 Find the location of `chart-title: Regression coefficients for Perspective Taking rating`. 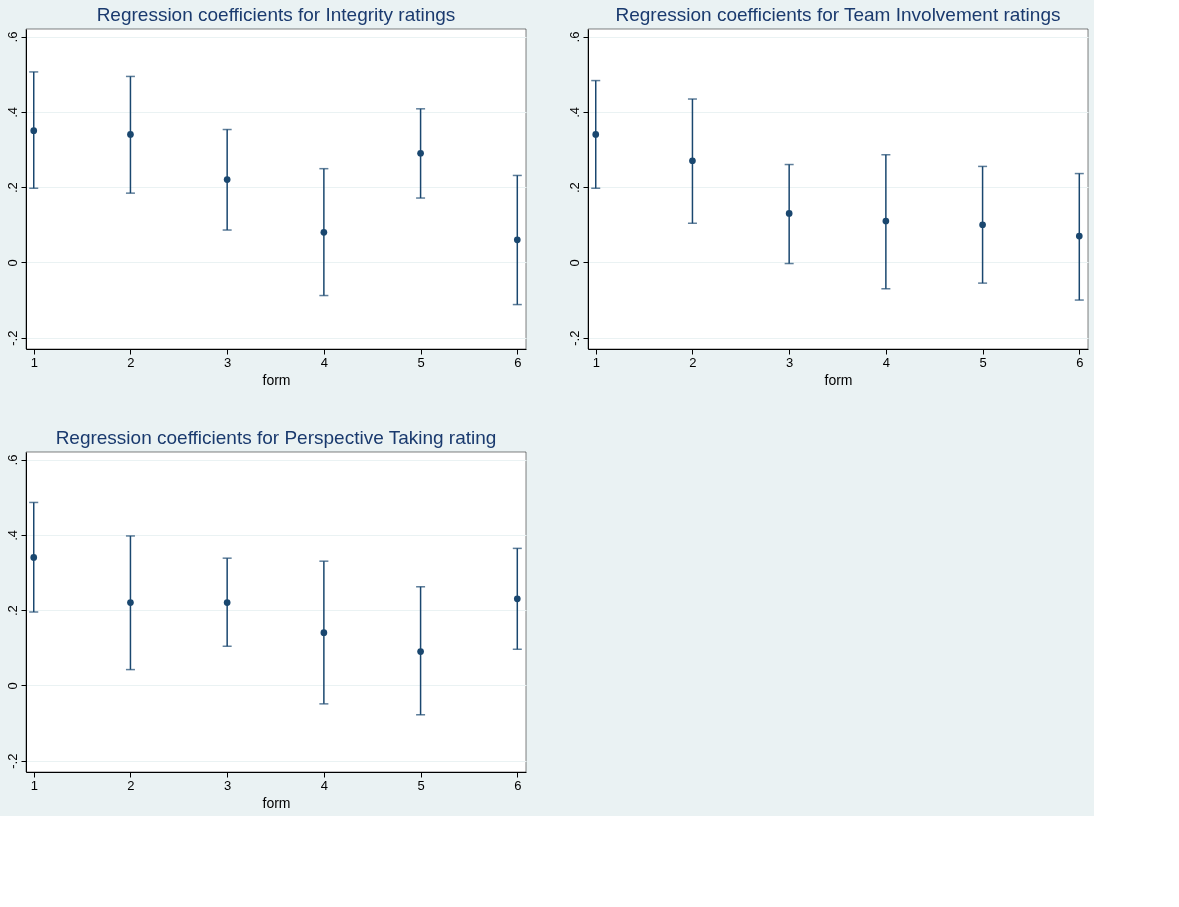

chart-title: Regression coefficients for Perspective Taking rating is located at coordinates (276, 437).